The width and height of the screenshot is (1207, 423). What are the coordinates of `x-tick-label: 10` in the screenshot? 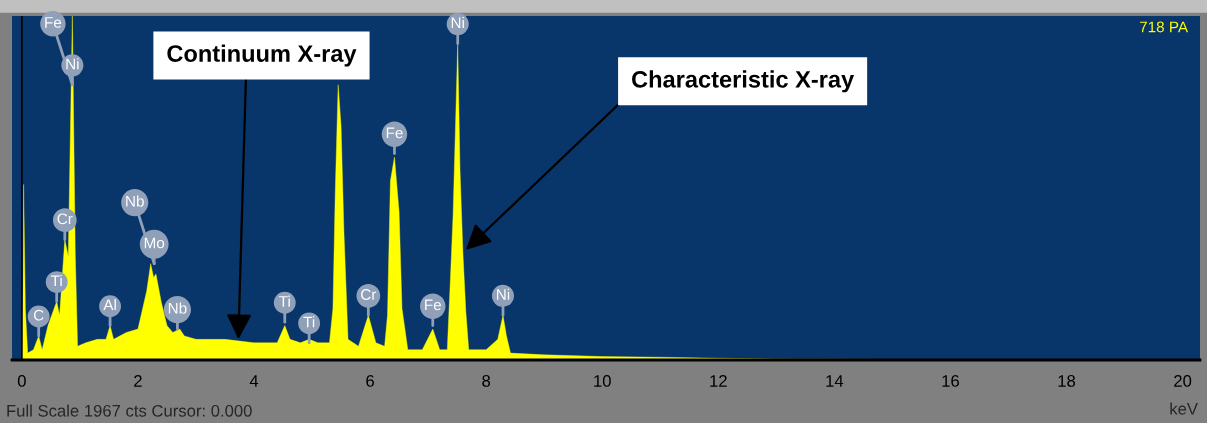 It's located at (602, 381).